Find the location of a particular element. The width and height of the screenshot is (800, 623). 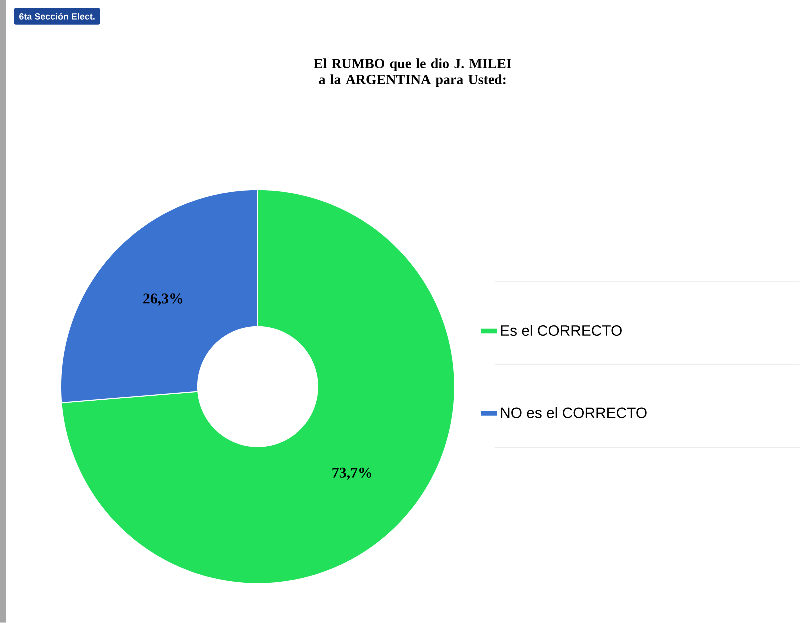

data-label: 26,3% is located at coordinates (163, 300).